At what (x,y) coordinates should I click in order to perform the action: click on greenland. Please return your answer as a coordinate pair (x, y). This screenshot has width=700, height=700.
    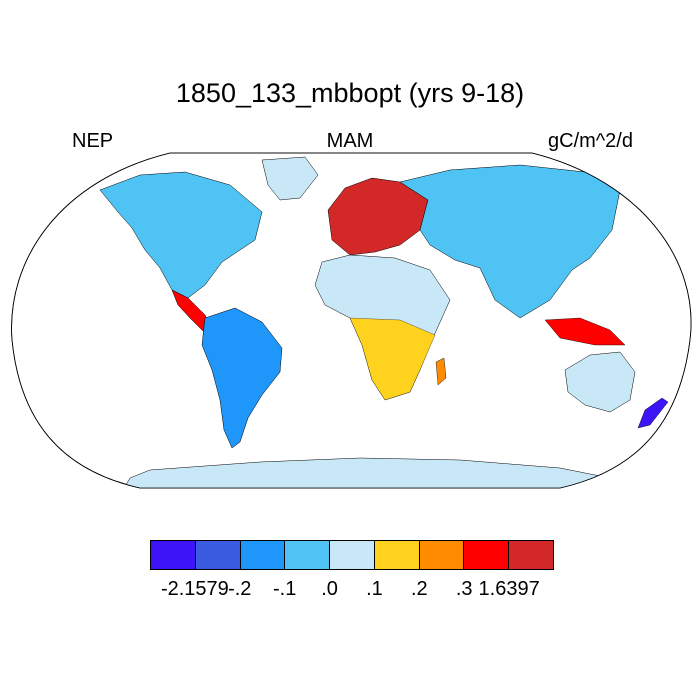
    Looking at the image, I should click on (290, 178).